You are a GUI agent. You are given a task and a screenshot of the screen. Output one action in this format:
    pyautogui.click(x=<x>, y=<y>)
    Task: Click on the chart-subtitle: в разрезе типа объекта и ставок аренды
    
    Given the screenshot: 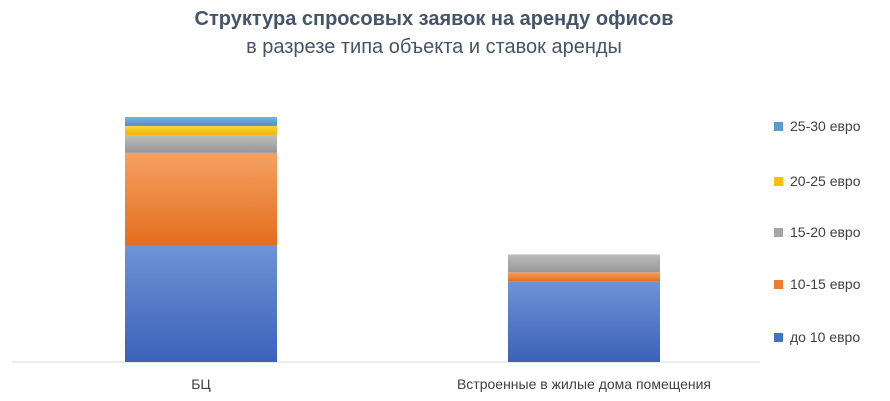 What is the action you would take?
    pyautogui.click(x=434, y=47)
    